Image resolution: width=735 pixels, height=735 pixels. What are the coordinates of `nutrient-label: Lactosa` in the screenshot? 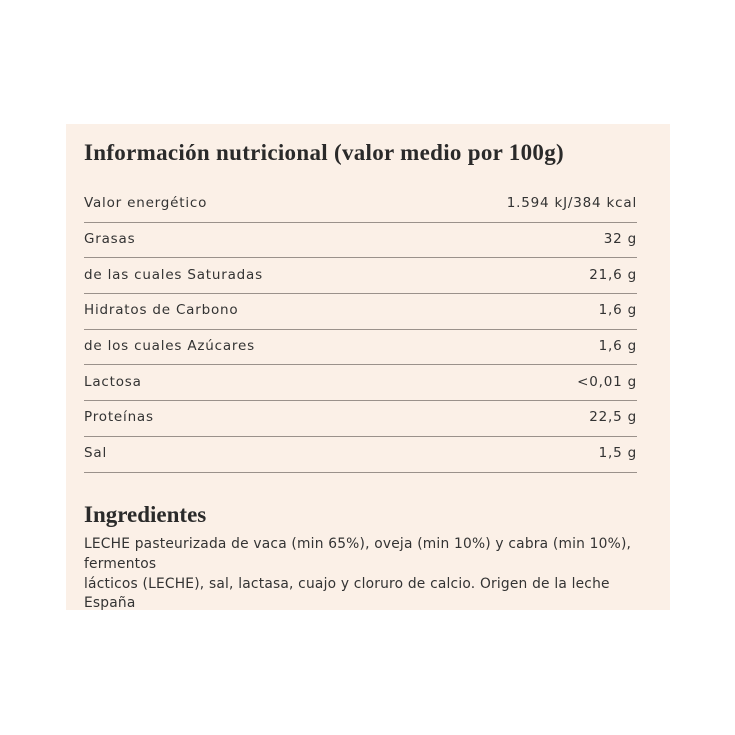 It's located at (113, 381).